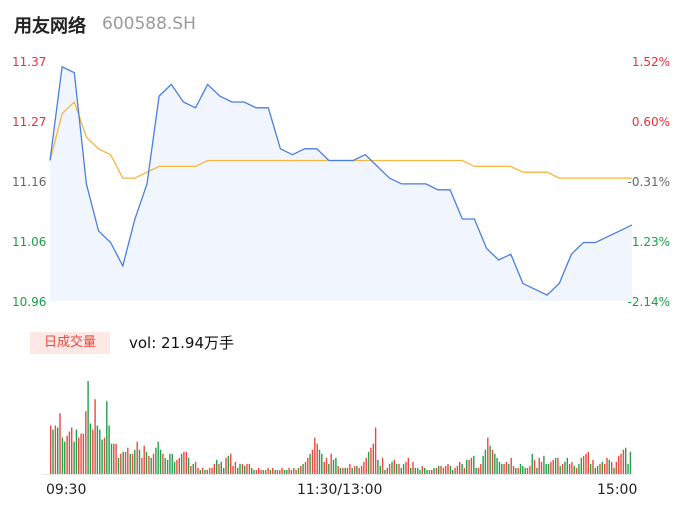 This screenshot has width=686, height=524. I want to click on time-label-close: 15:00, so click(617, 490).